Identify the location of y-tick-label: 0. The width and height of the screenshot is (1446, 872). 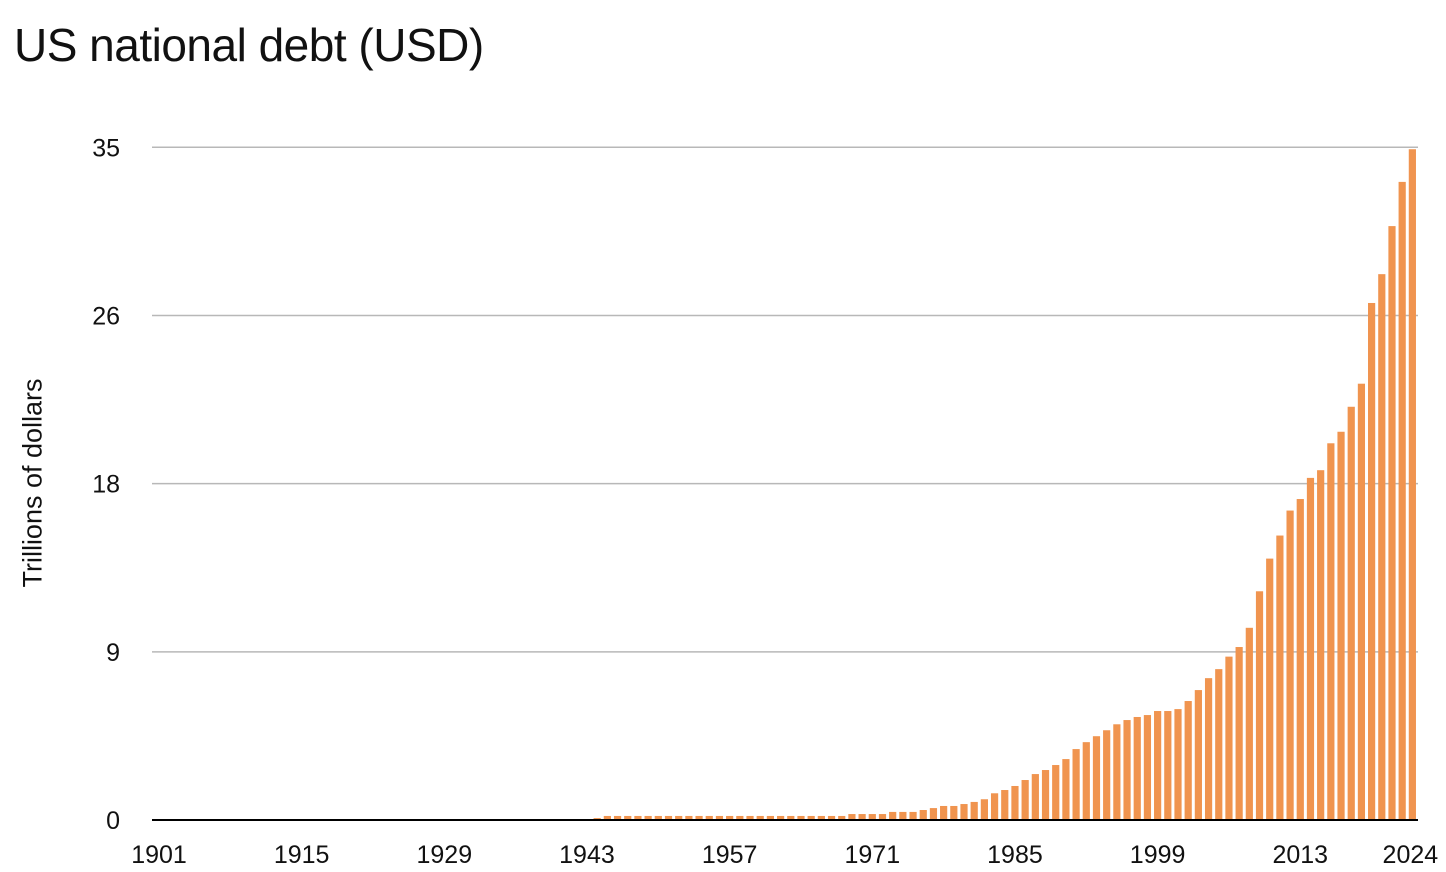
(113, 821).